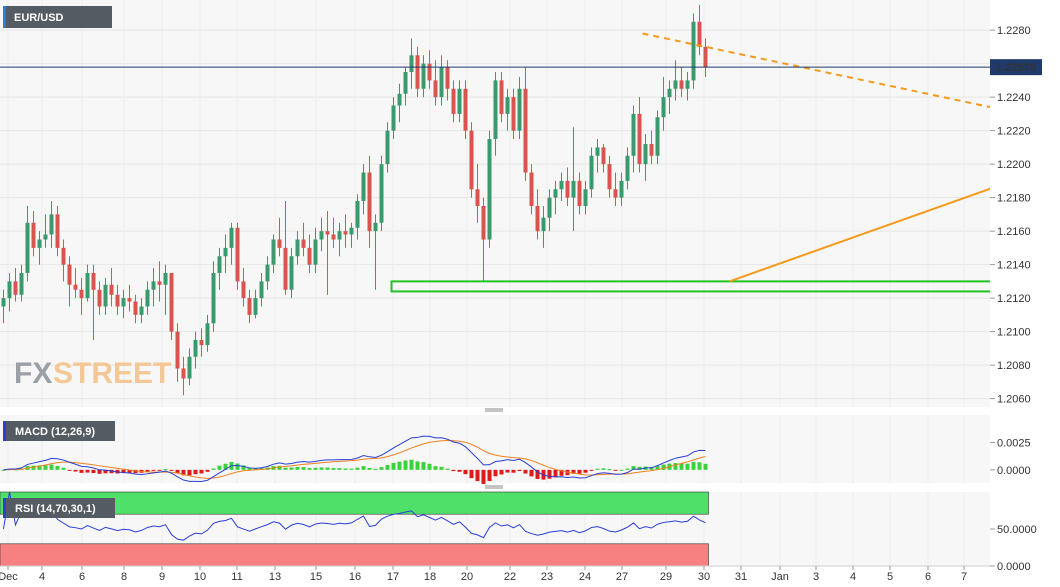  Describe the element at coordinates (1017, 530) in the screenshot. I see `rsi-tick-label: 50.0000` at that location.